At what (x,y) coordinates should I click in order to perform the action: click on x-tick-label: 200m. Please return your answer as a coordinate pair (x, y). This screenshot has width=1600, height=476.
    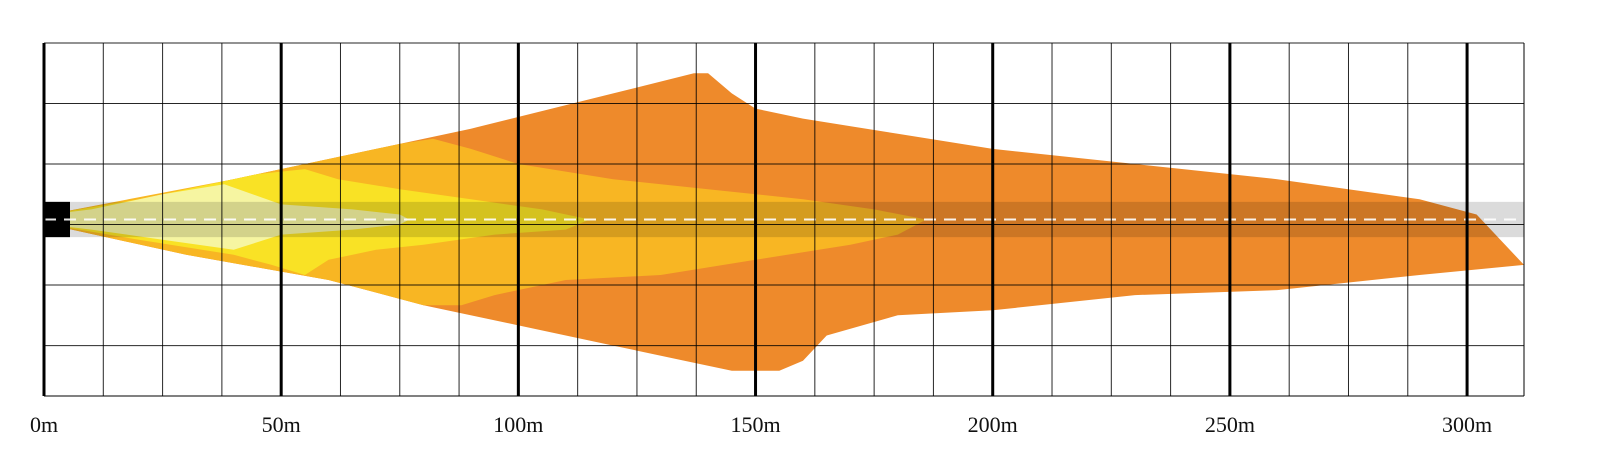
    Looking at the image, I should click on (993, 424).